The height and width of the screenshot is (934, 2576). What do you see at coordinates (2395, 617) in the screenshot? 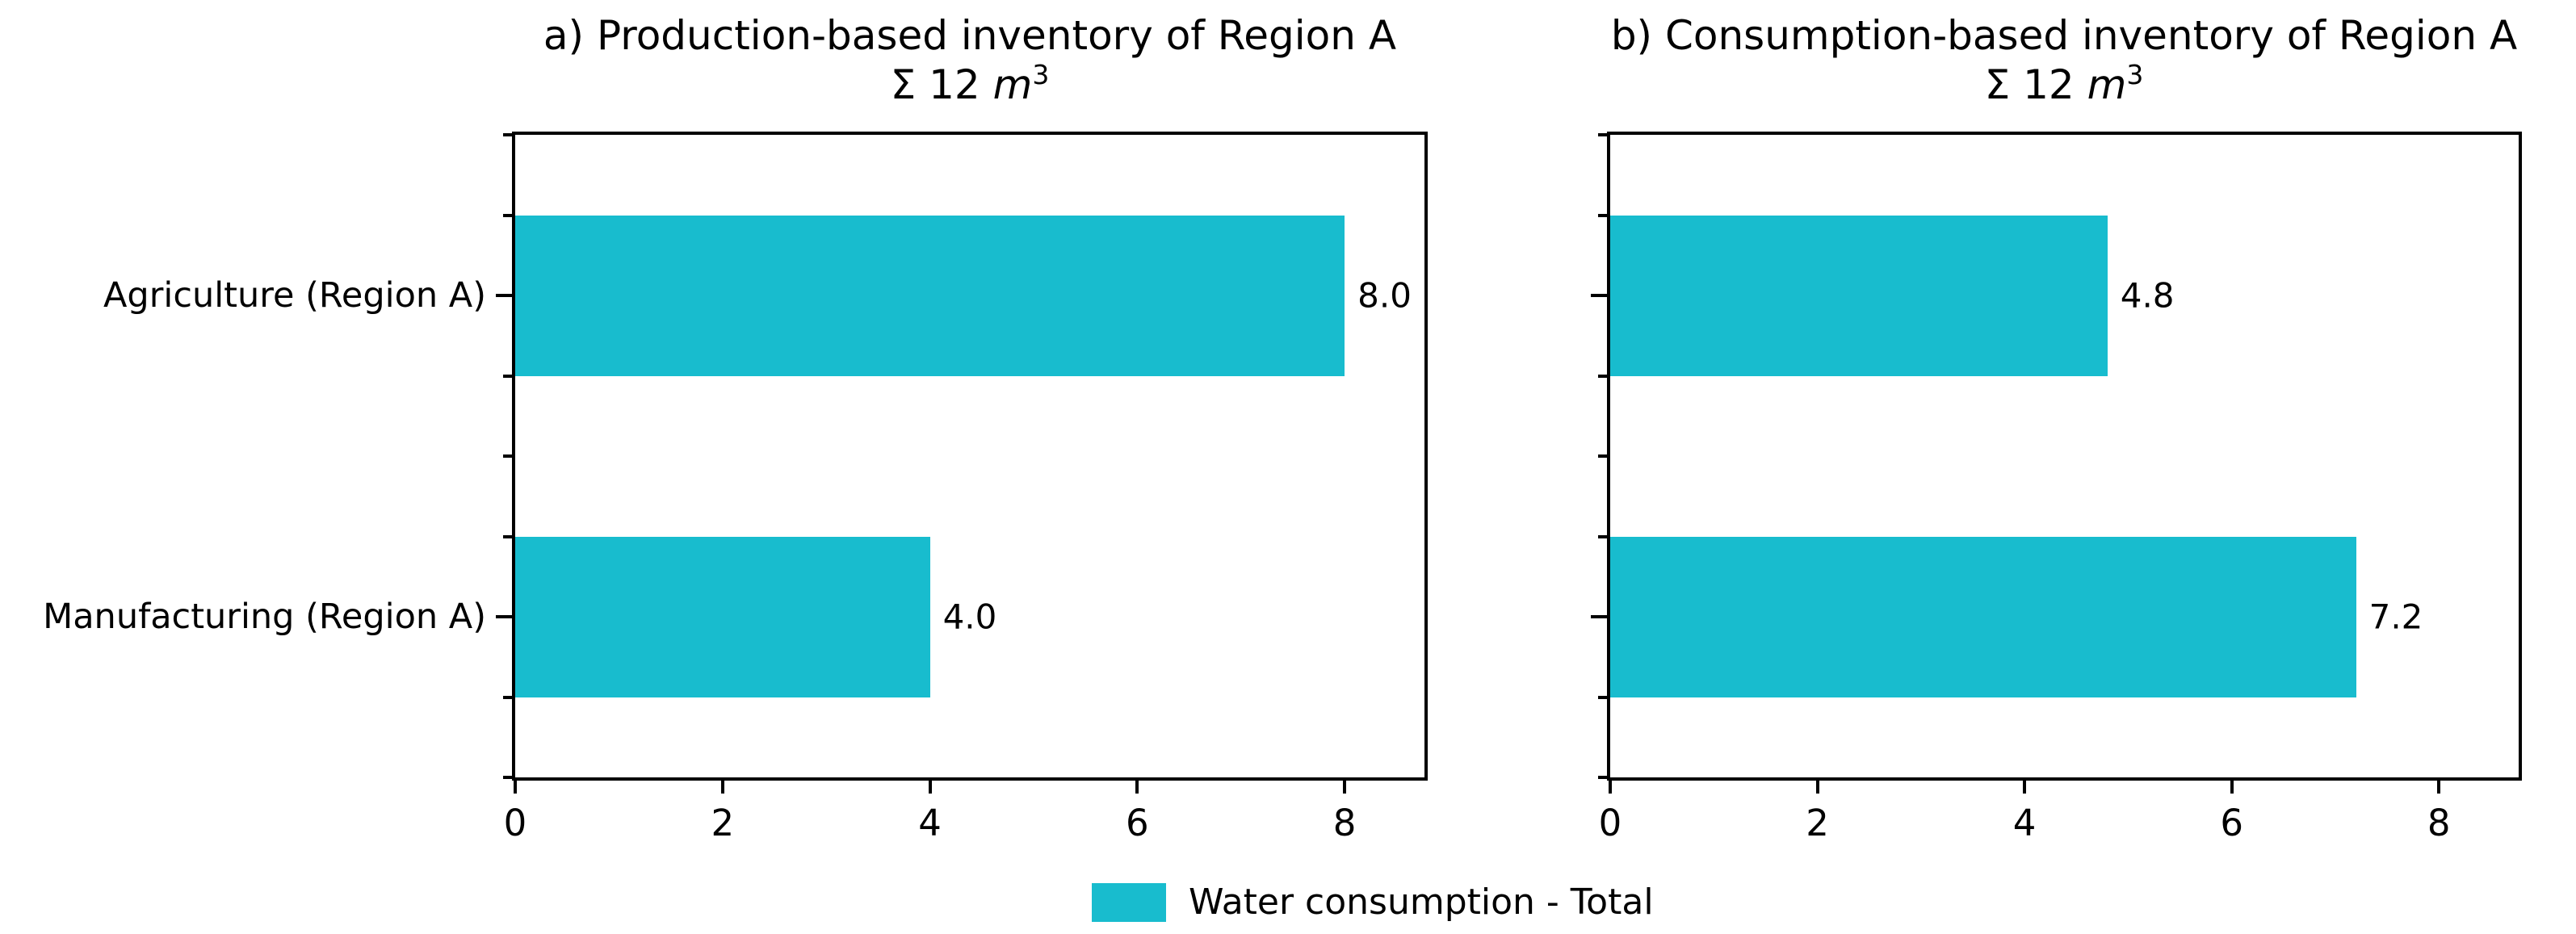
I see `bar-value-label: 7.2` at bounding box center [2395, 617].